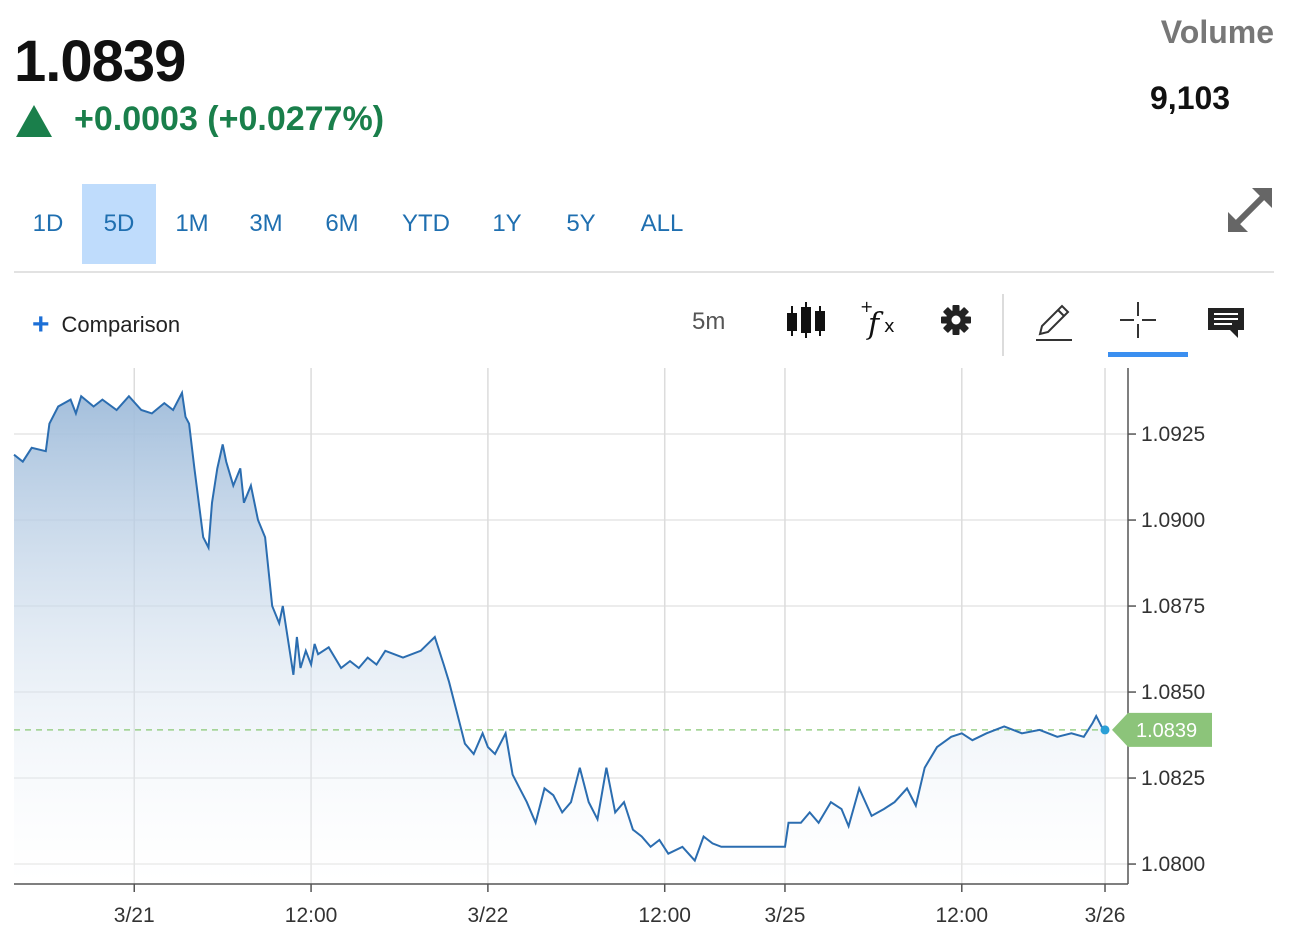 The image size is (1296, 940). Describe the element at coordinates (1148, 354) in the screenshot. I see `active-tool-indicator` at that location.